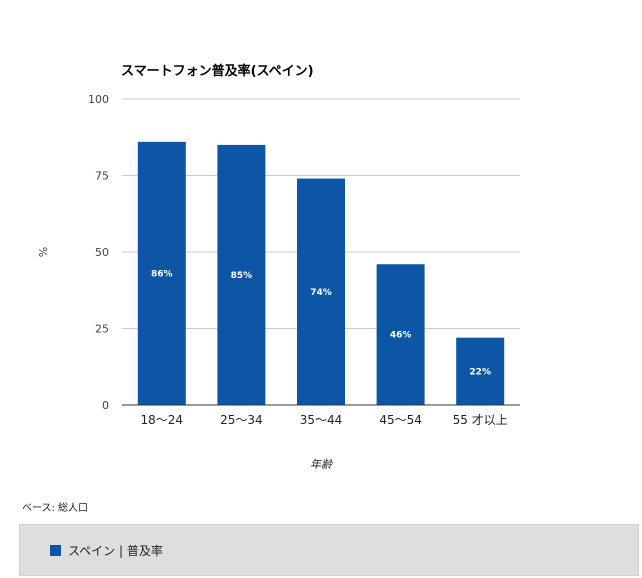  What do you see at coordinates (115, 551) in the screenshot?
I see `legend-label: スペイン | 普及率` at bounding box center [115, 551].